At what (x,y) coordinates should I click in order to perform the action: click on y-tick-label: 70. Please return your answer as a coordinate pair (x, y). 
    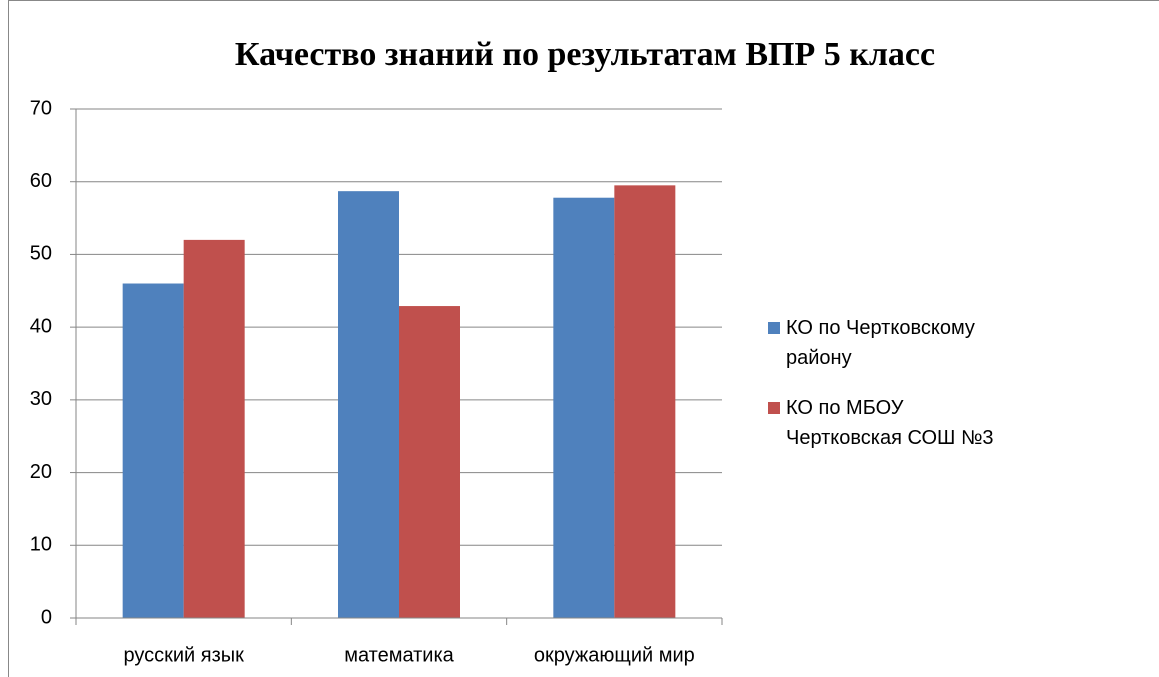
    Looking at the image, I should click on (41, 108).